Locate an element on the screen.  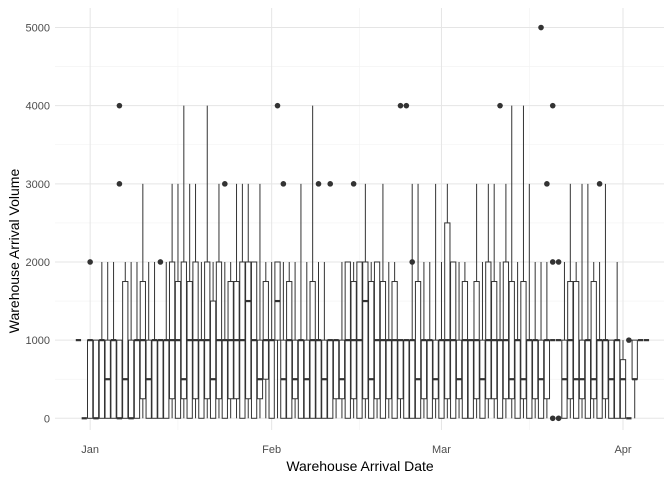
x-tick-label: Feb is located at coordinates (271, 450).